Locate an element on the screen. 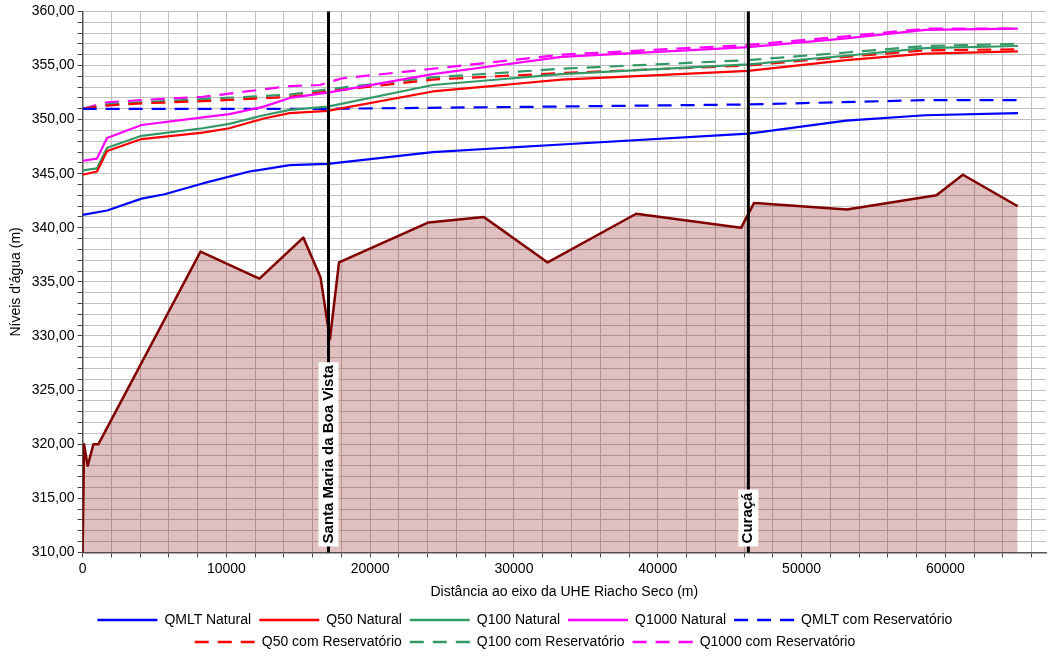 The image size is (1060, 661). legend-label: QMLT Natural is located at coordinates (208, 618).